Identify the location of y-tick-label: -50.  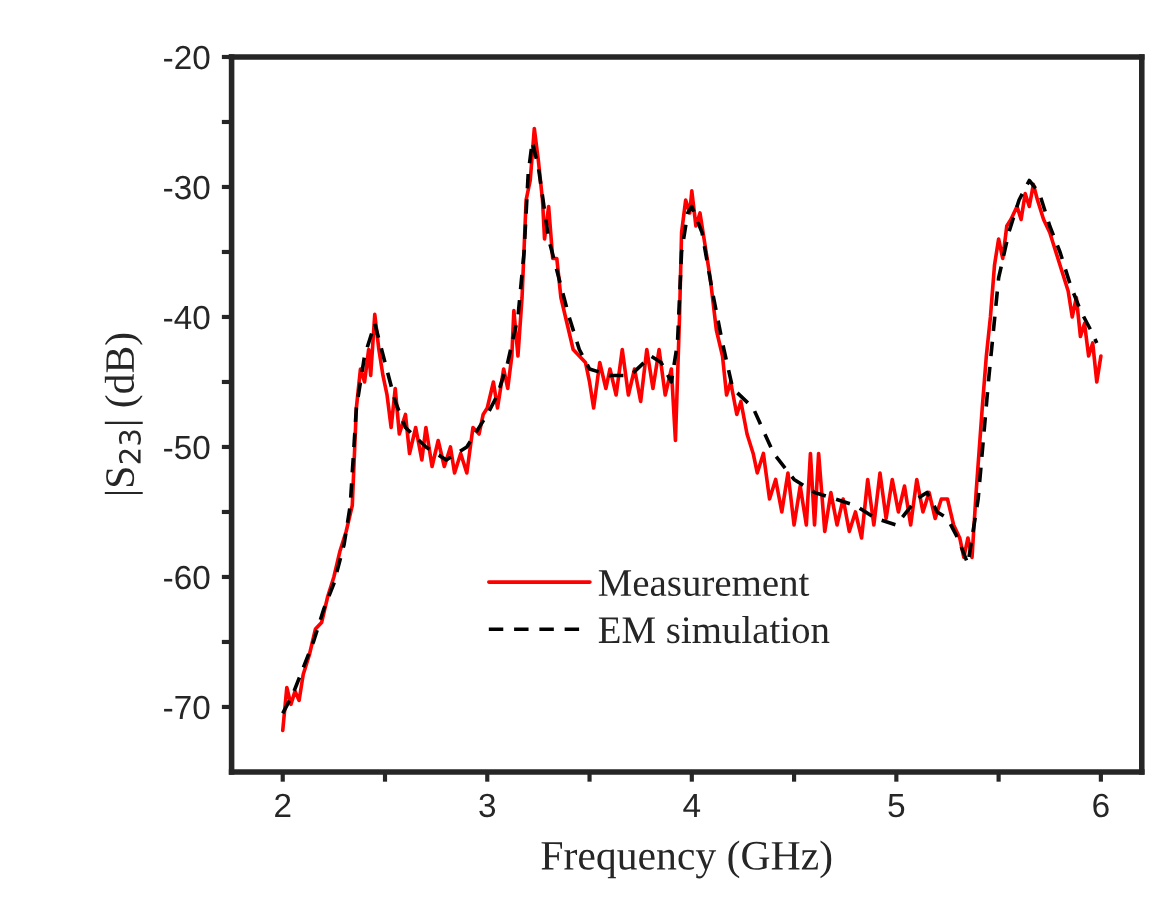
(187, 447).